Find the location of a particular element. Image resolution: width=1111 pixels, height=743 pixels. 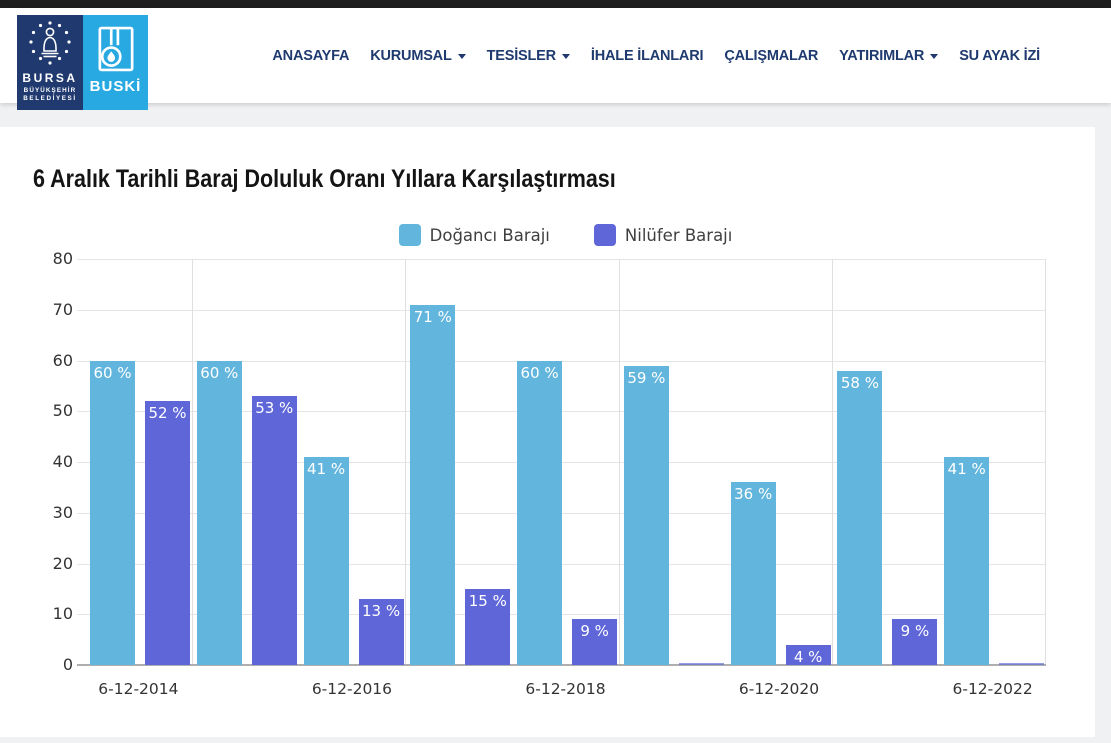

bar-value-label: 13 % is located at coordinates (381, 611).